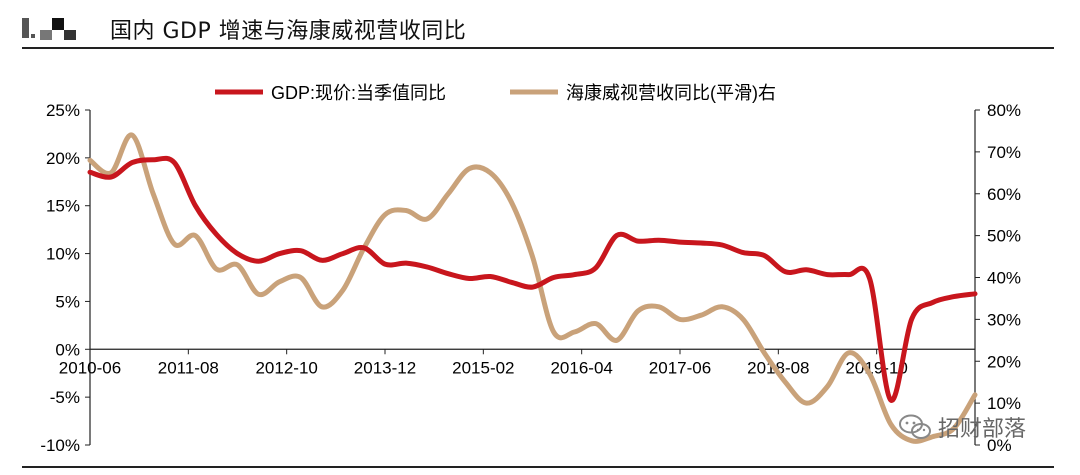 The height and width of the screenshot is (475, 1080). Describe the element at coordinates (1004, 236) in the screenshot. I see `y-right-tick-label: 50%` at that location.